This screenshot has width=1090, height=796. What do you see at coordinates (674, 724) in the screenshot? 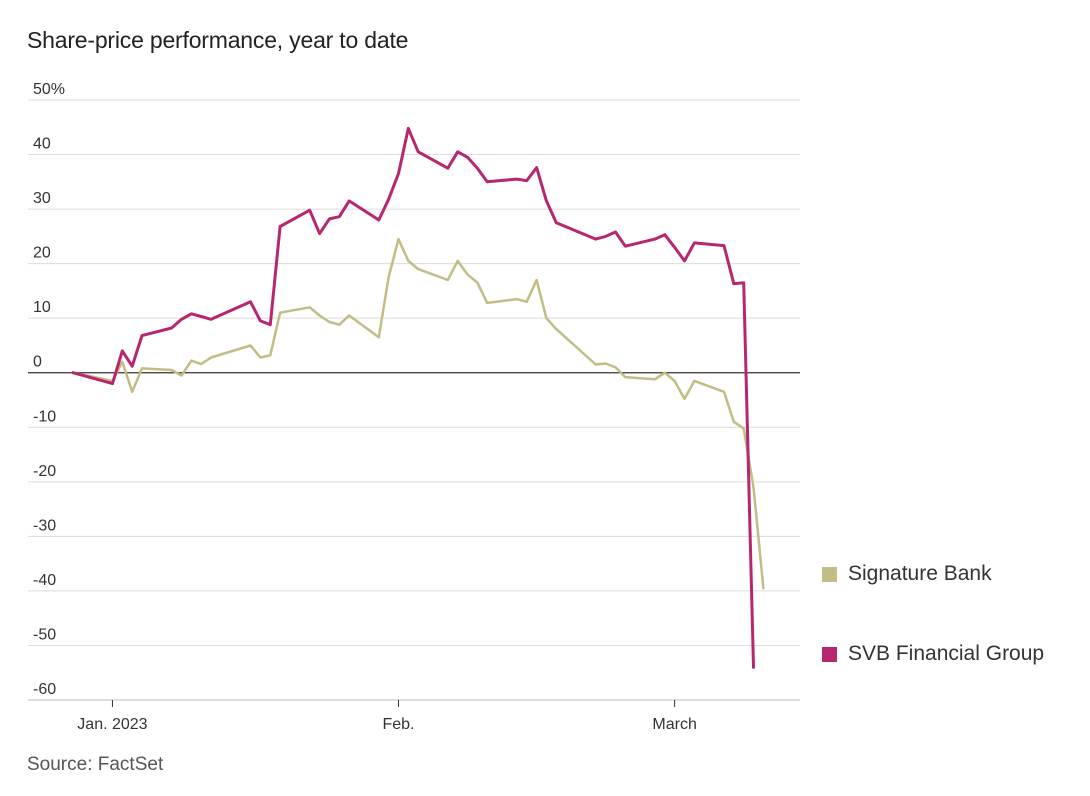
I see `x-tick-label: March` at bounding box center [674, 724].